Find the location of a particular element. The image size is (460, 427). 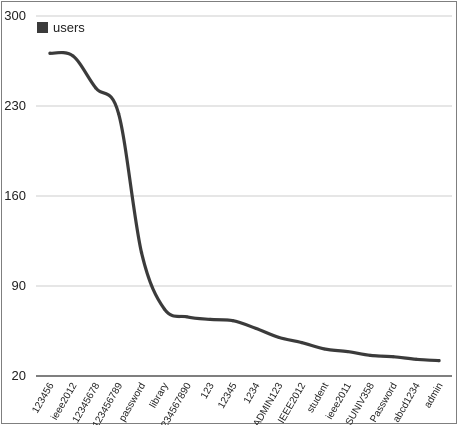

y-tick-label: 230 is located at coordinates (15, 105).